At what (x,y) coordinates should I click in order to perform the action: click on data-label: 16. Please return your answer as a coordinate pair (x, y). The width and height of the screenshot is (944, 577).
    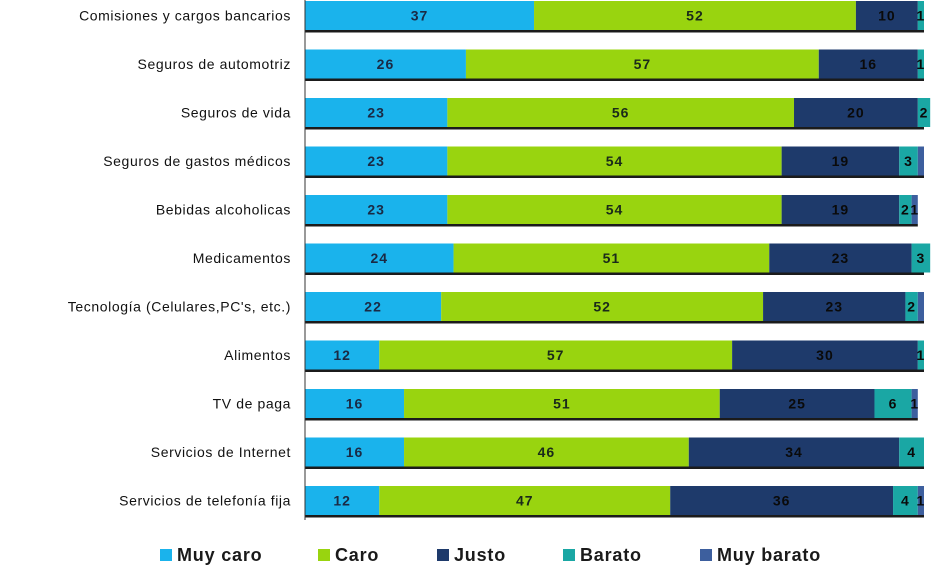
    Looking at the image, I should click on (355, 404).